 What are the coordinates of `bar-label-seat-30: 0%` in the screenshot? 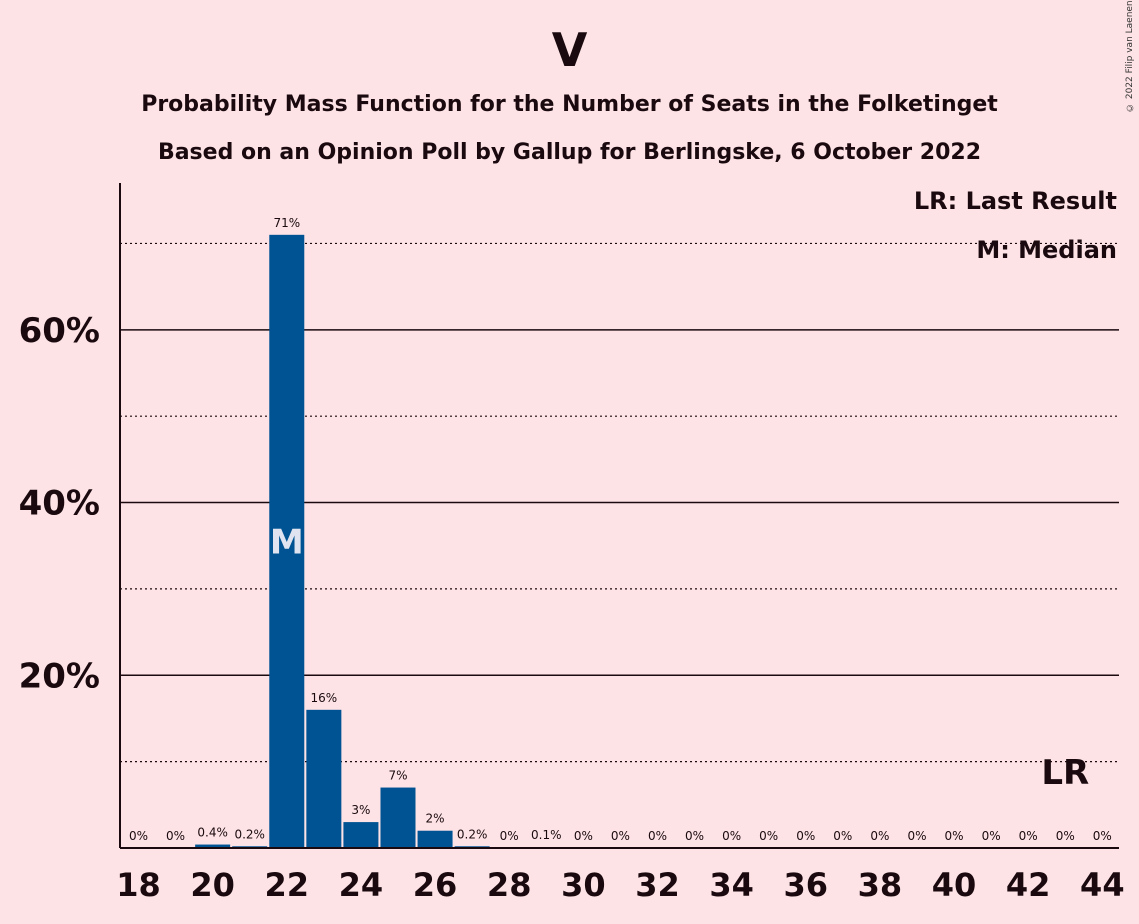 It's located at (583, 836).